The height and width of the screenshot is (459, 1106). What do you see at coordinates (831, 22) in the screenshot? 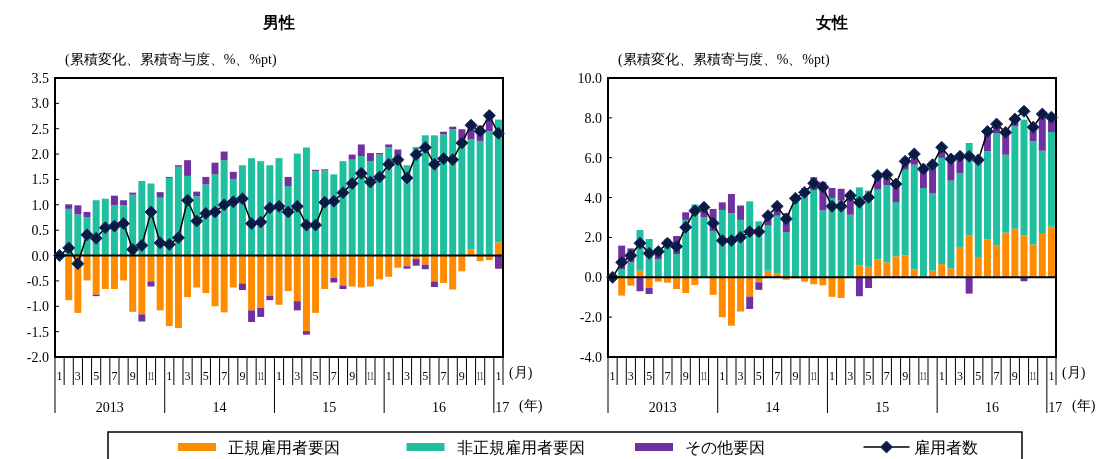
I see `chart-title: 女性` at bounding box center [831, 22].